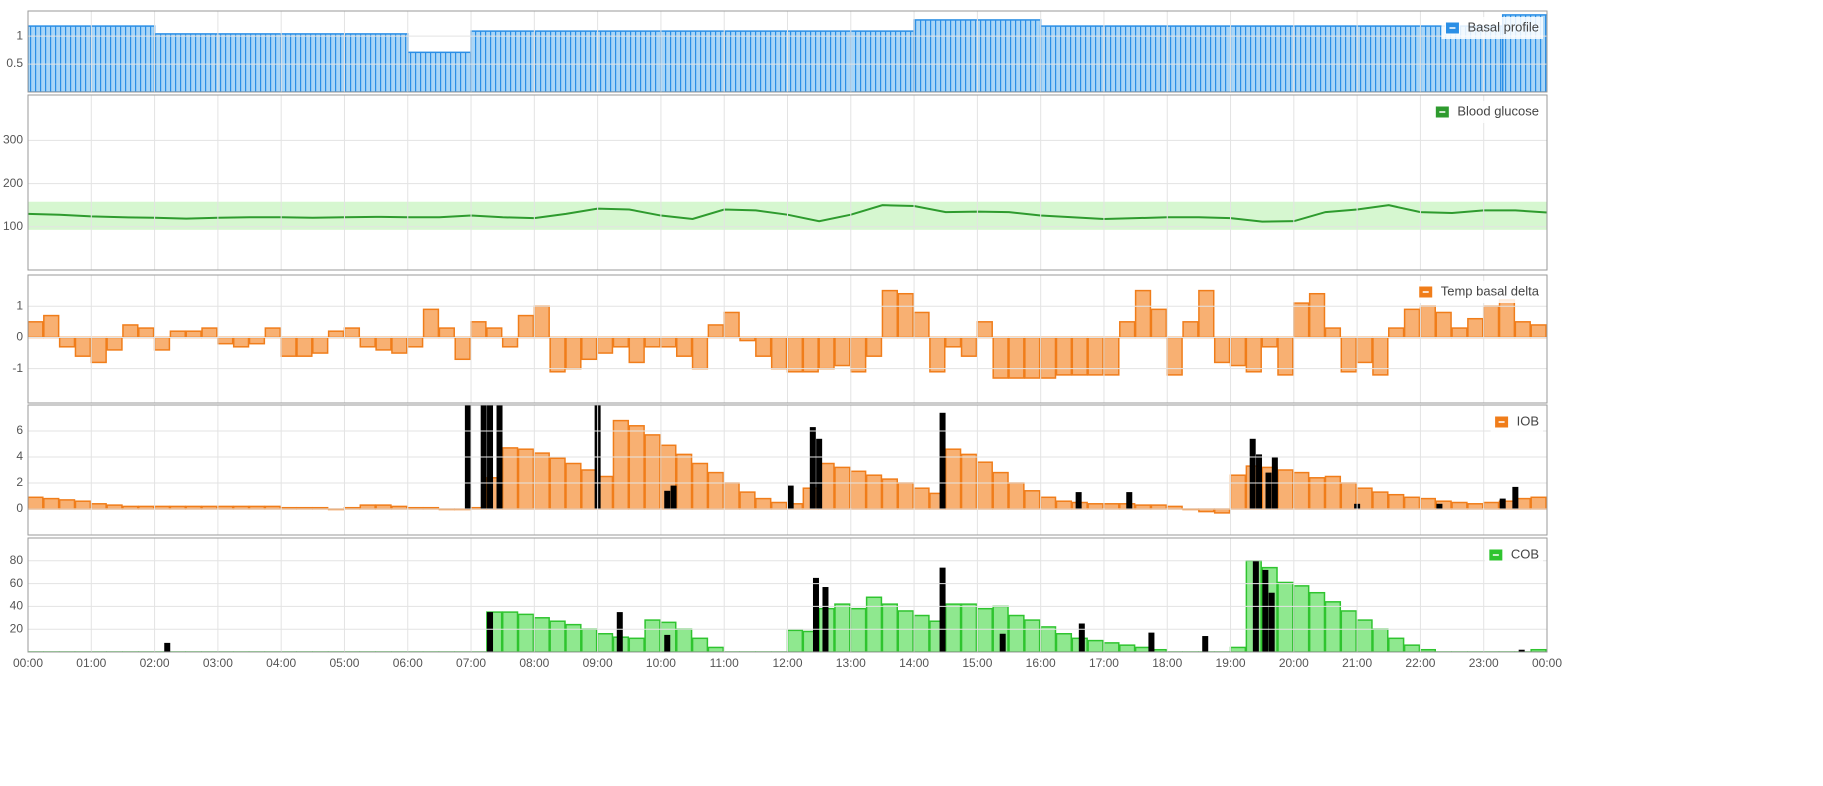 This screenshot has height=786, width=1823. Describe the element at coordinates (1231, 663) in the screenshot. I see `x-tick-label: 19:00` at that location.